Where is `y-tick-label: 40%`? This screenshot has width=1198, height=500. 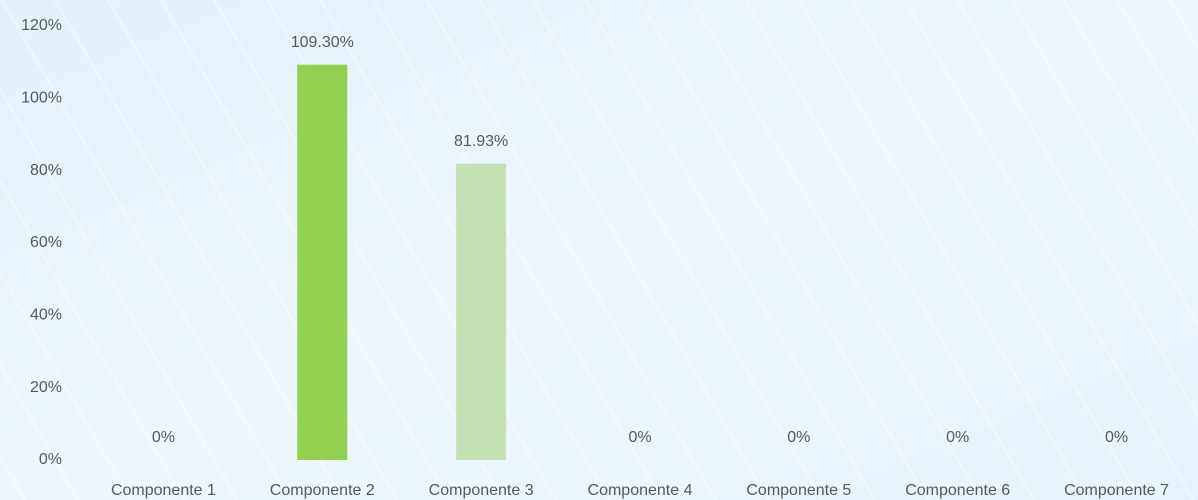
y-tick-label: 40% is located at coordinates (46, 315).